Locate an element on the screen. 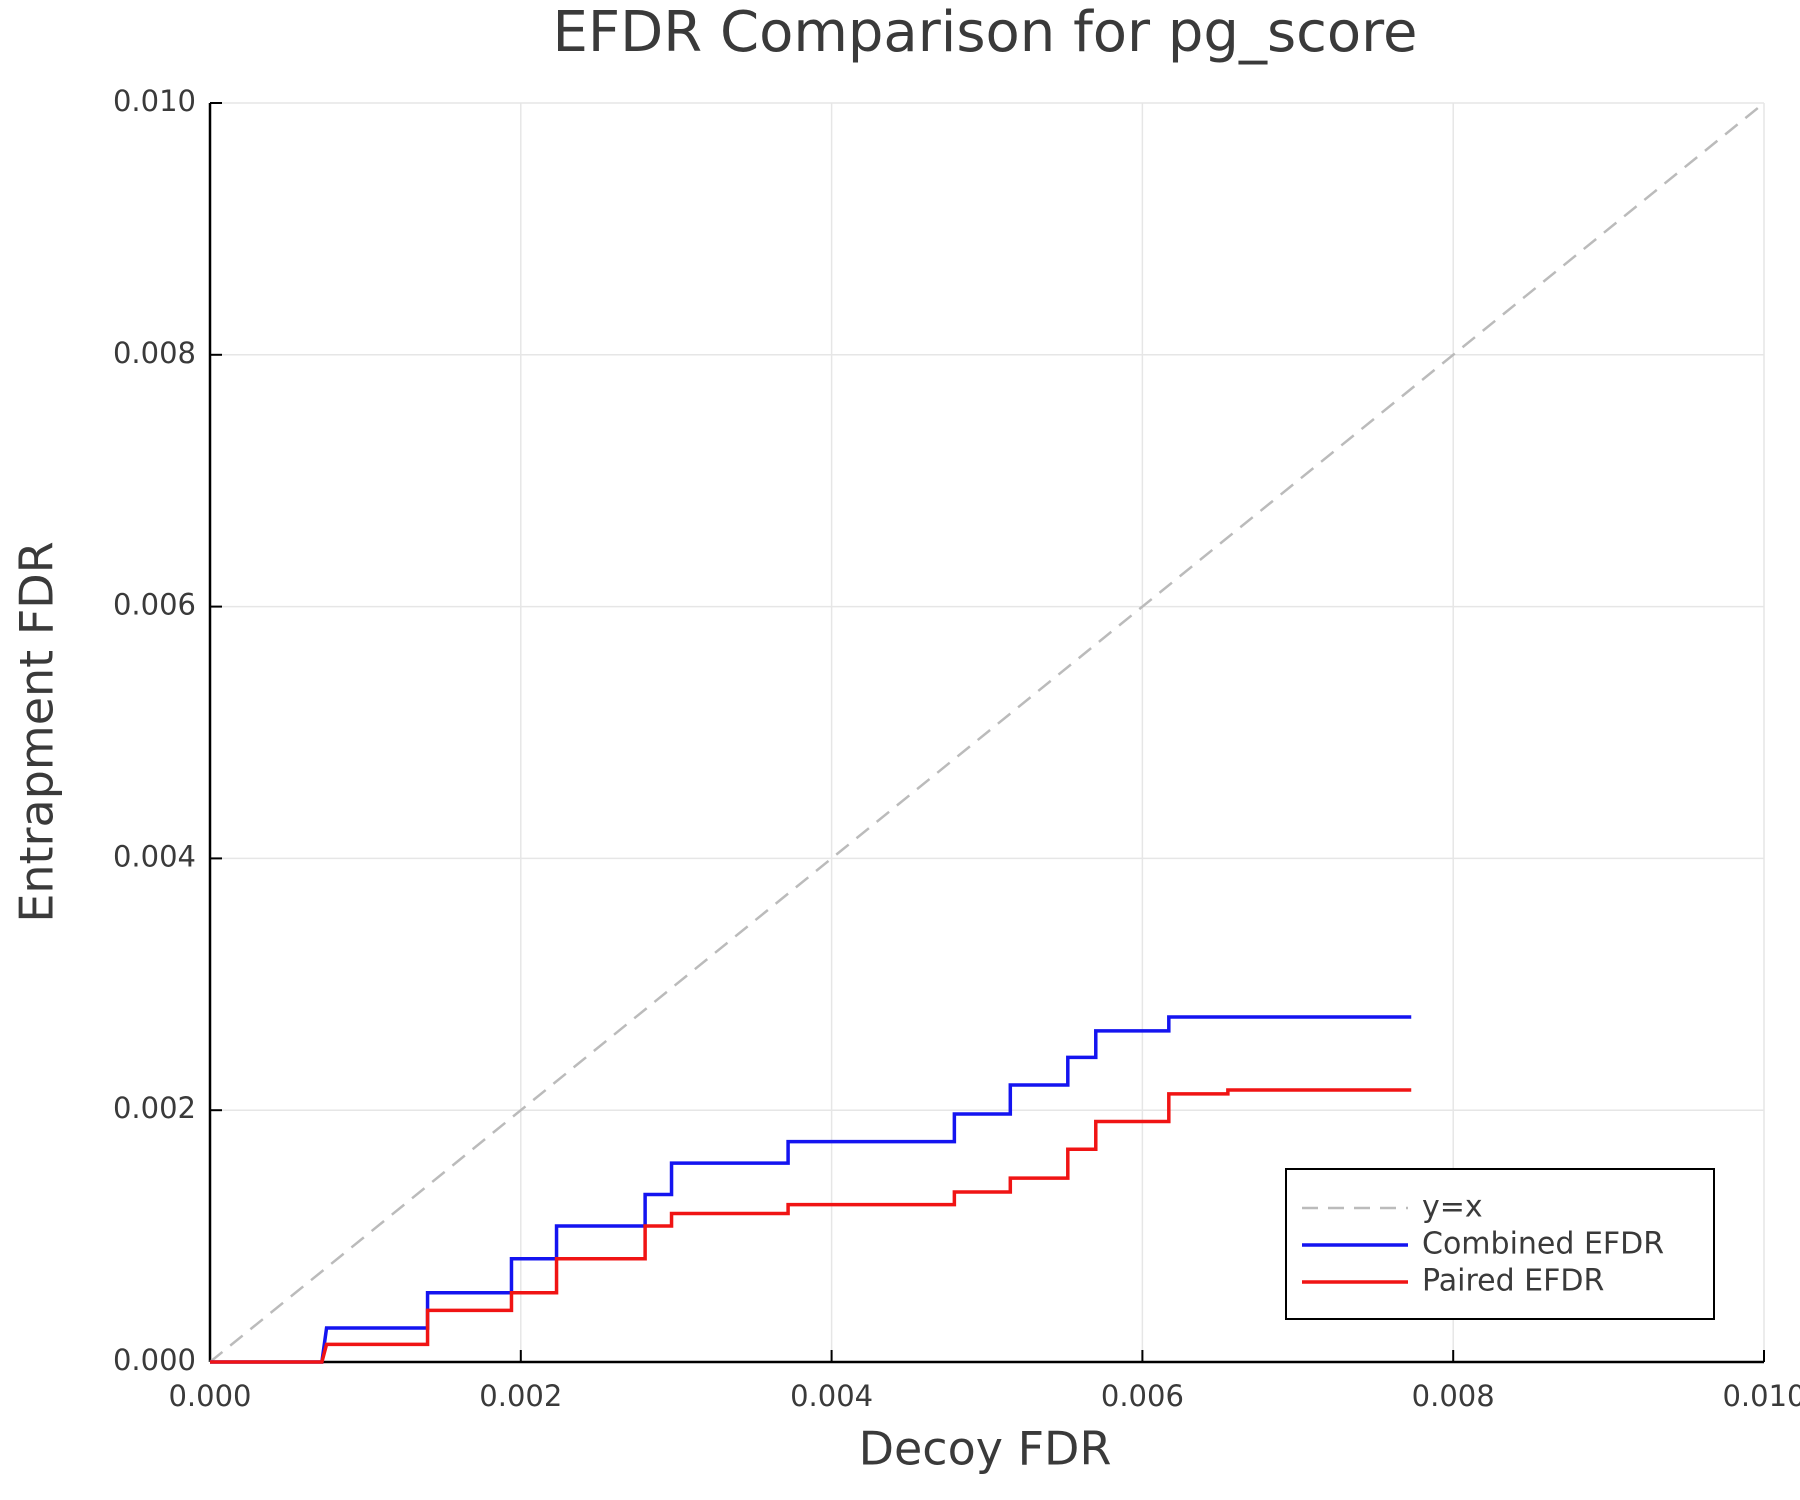 The width and height of the screenshot is (1800, 1500). legend-label: Combined EFDR is located at coordinates (1543, 1244).